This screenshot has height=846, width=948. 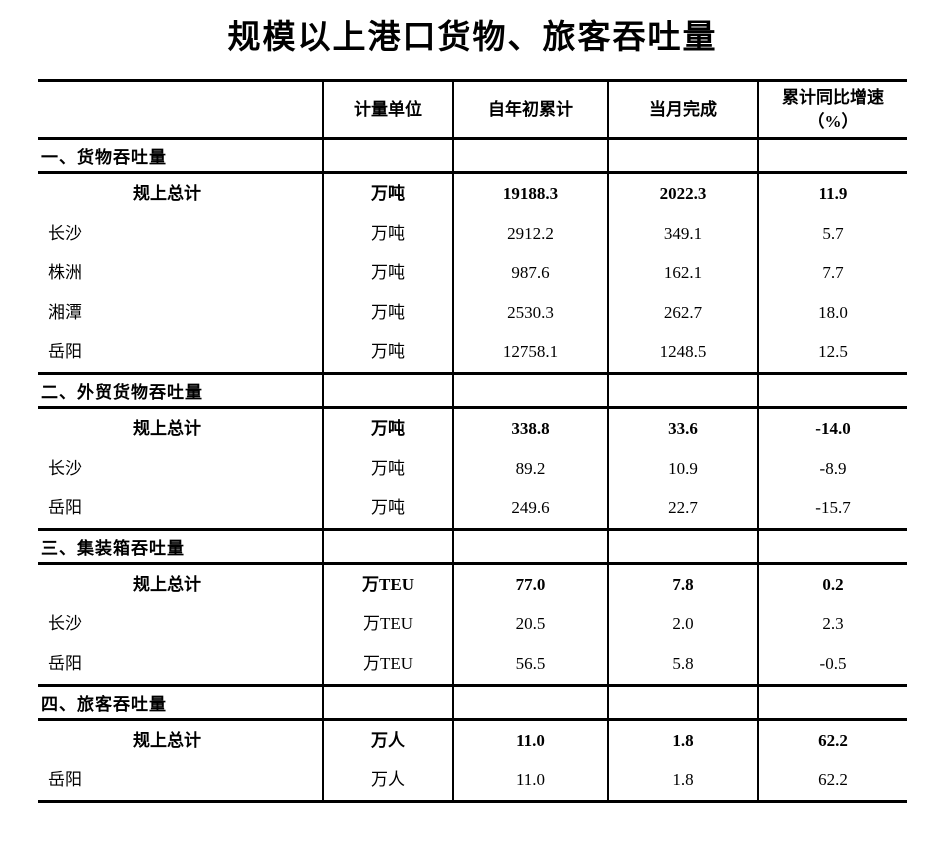 I want to click on ytd-value: 20.5, so click(x=530, y=624).